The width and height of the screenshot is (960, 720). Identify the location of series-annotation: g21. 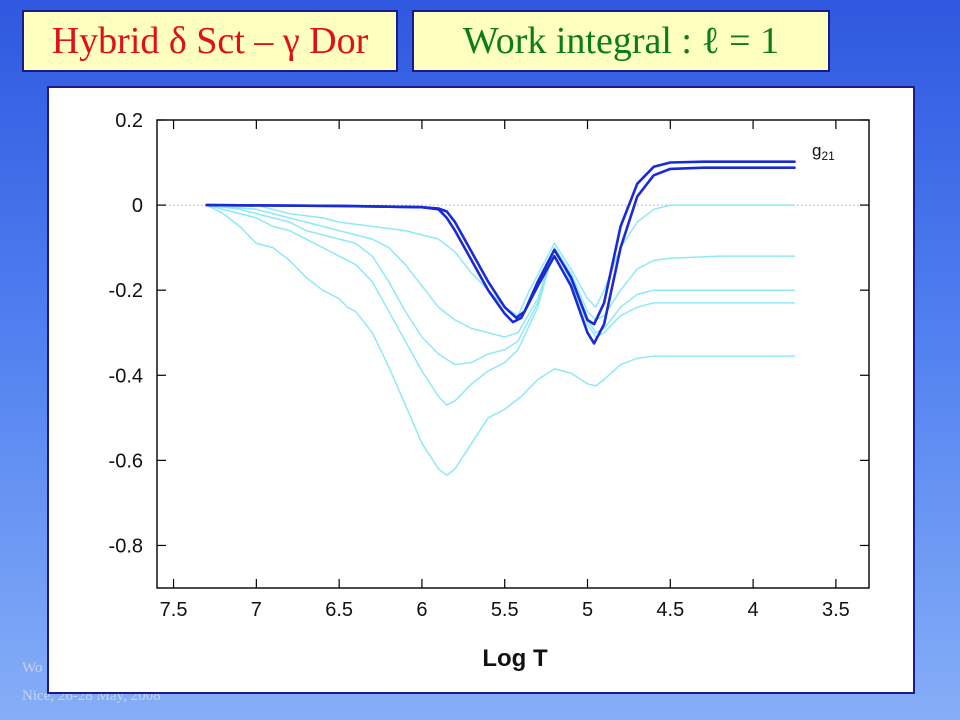
(823, 152).